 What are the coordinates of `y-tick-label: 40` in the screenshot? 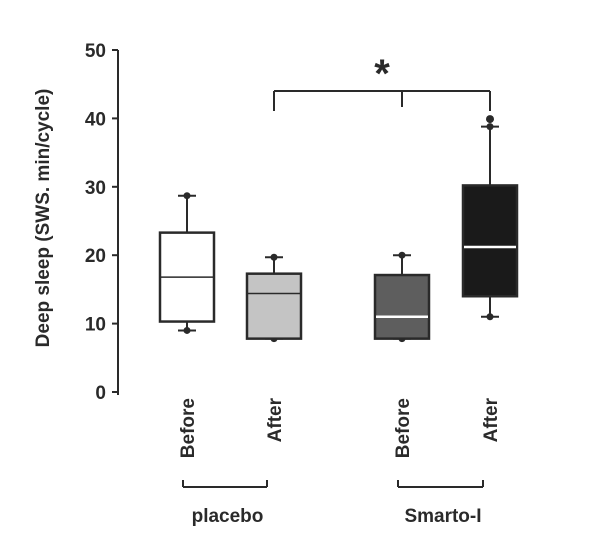 It's located at (95, 119).